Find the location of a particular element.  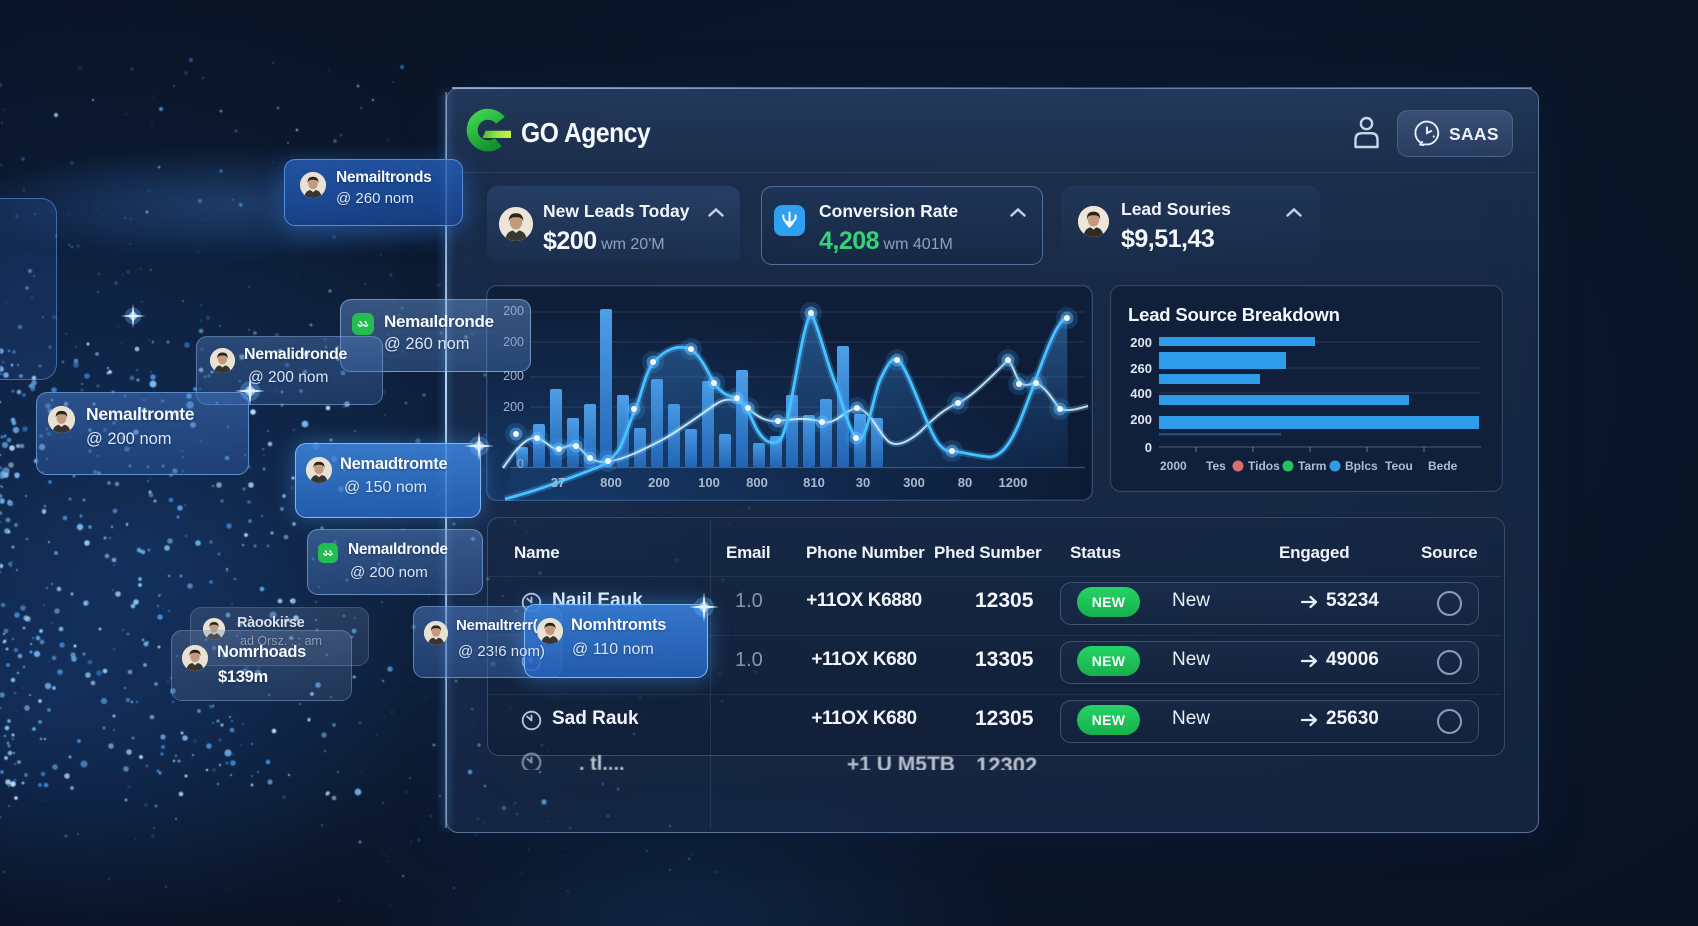

svg-text: 80 is located at coordinates (965, 482).